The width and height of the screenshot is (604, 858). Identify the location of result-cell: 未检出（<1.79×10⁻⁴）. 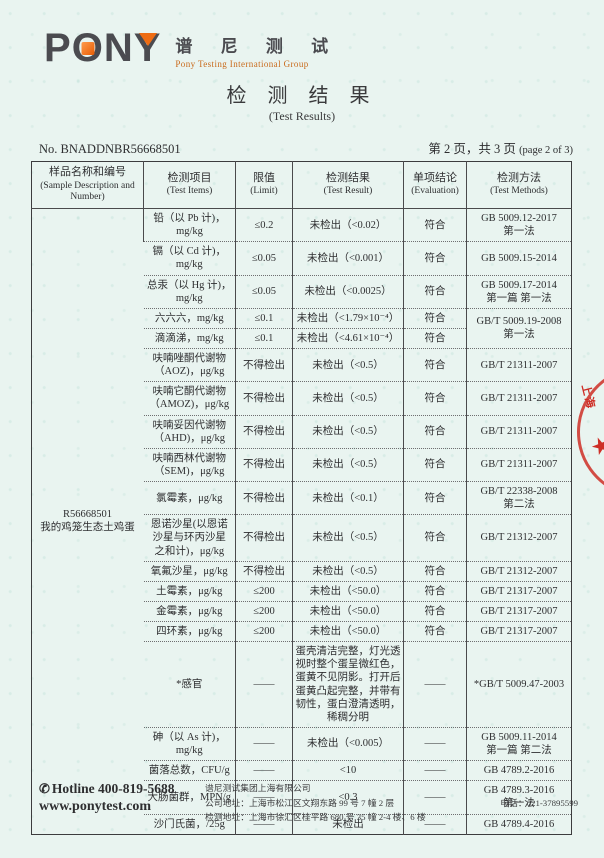
(348, 318).